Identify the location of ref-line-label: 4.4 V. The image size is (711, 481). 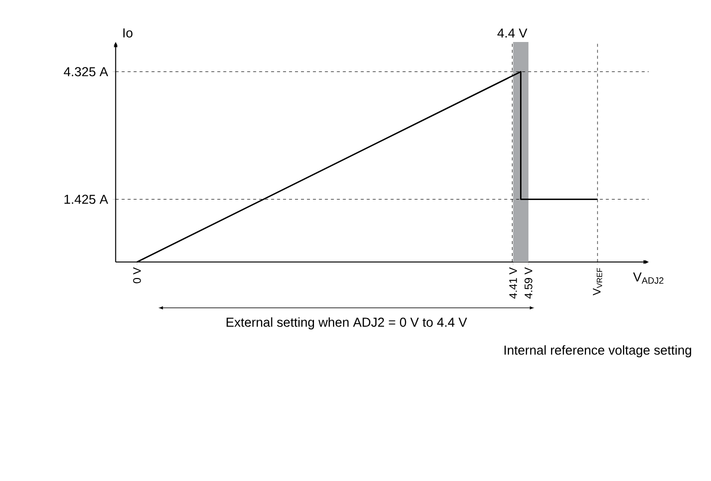
(512, 33).